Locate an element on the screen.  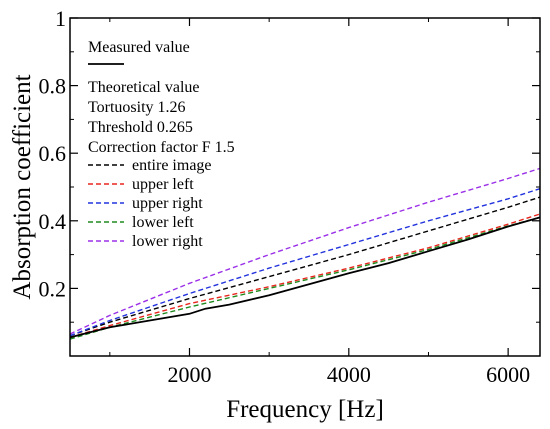
legend-param: Correction factor F 1.5 is located at coordinates (161, 147).